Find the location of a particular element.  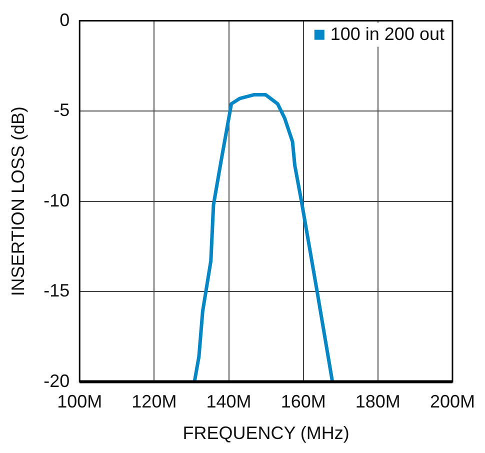

y-axis-title: INSERTION LOSS (dB) is located at coordinates (18, 201).